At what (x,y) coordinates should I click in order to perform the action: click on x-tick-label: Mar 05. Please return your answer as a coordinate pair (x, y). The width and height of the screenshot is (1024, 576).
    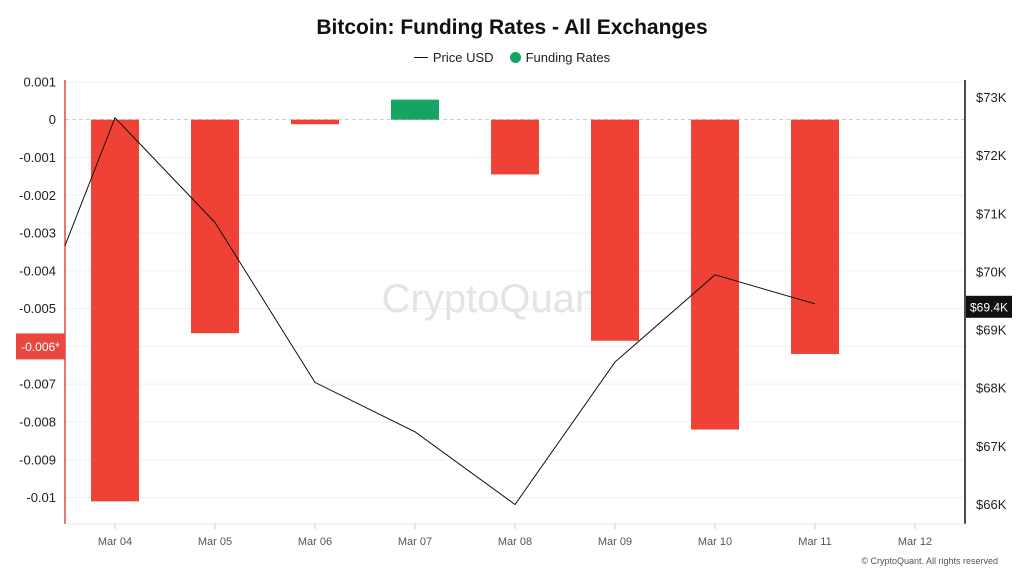
    Looking at the image, I should click on (215, 542).